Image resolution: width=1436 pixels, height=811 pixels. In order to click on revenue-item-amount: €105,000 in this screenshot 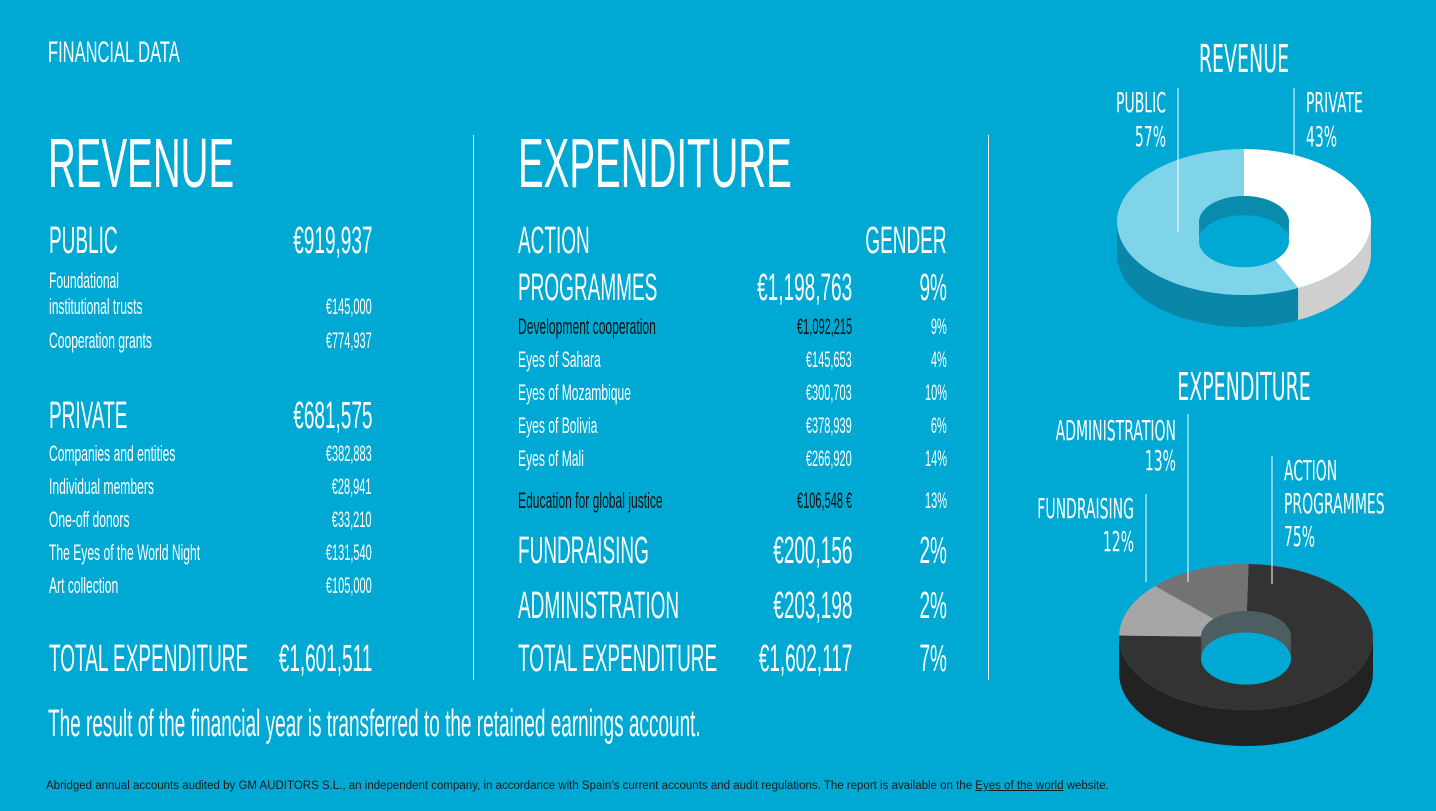, I will do `click(349, 585)`.